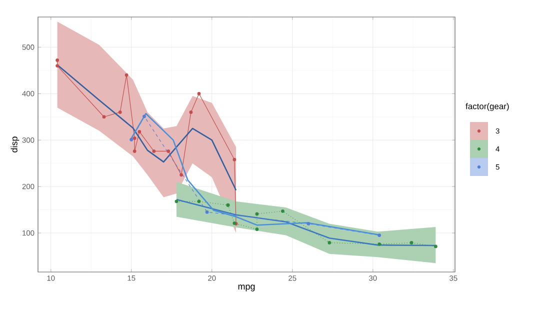 The height and width of the screenshot is (309, 540). Describe the element at coordinates (487, 107) in the screenshot. I see `legend-title: factor(gear)` at that location.